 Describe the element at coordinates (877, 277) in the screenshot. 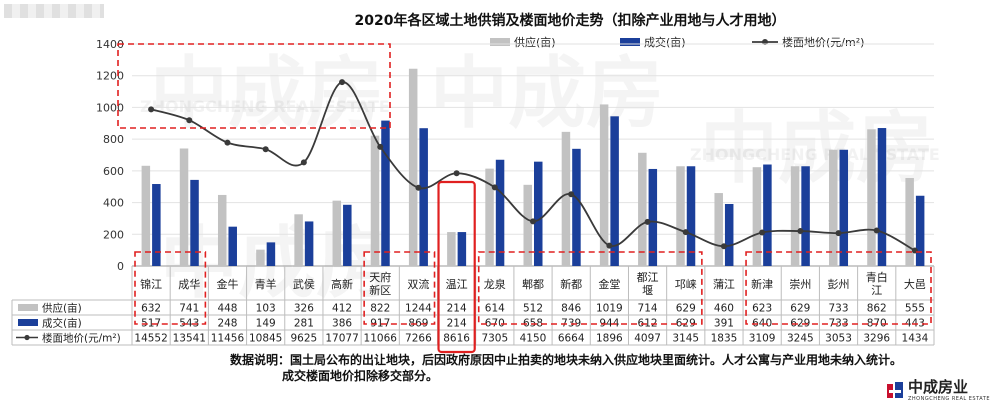

I see `table-category-label: 青白` at that location.